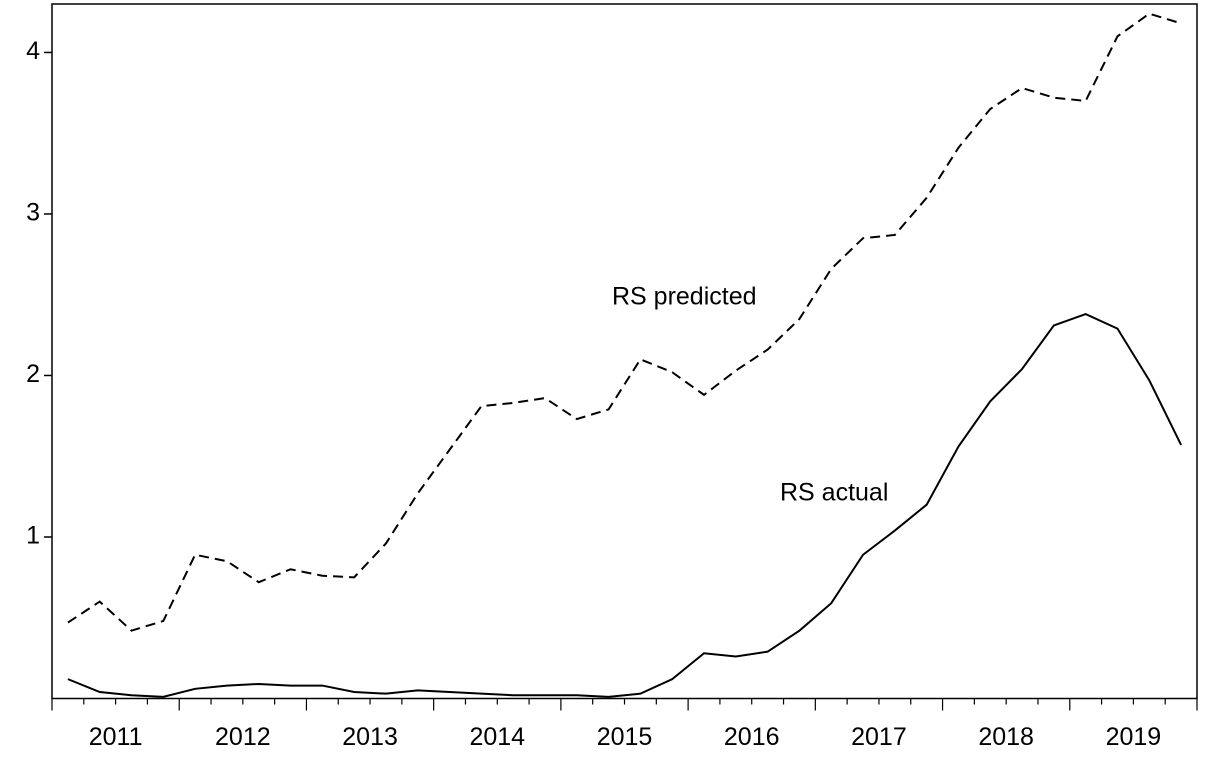  Describe the element at coordinates (1006, 737) in the screenshot. I see `x-tick-label: 2018` at that location.